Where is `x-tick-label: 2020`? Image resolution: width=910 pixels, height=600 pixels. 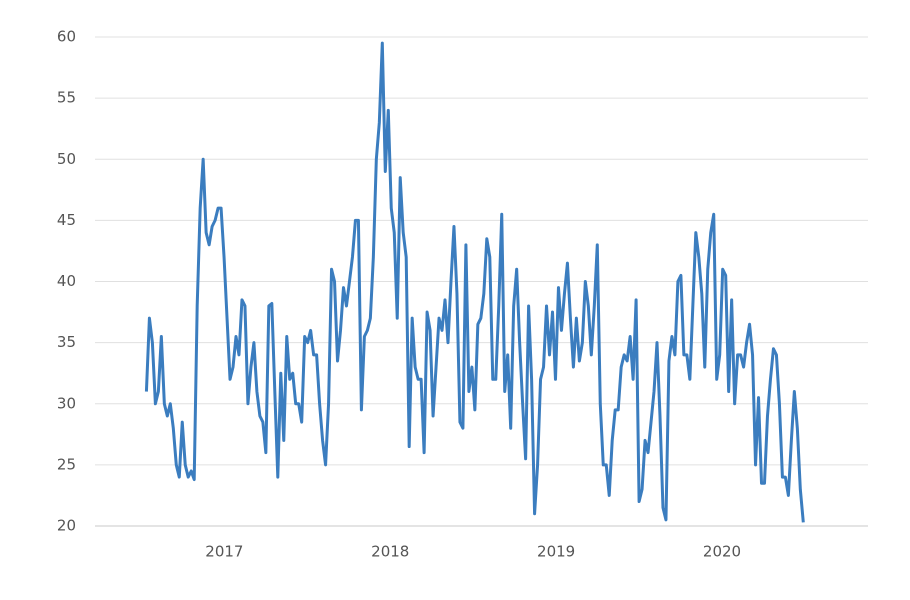
x-tick-label: 2020 is located at coordinates (722, 552).